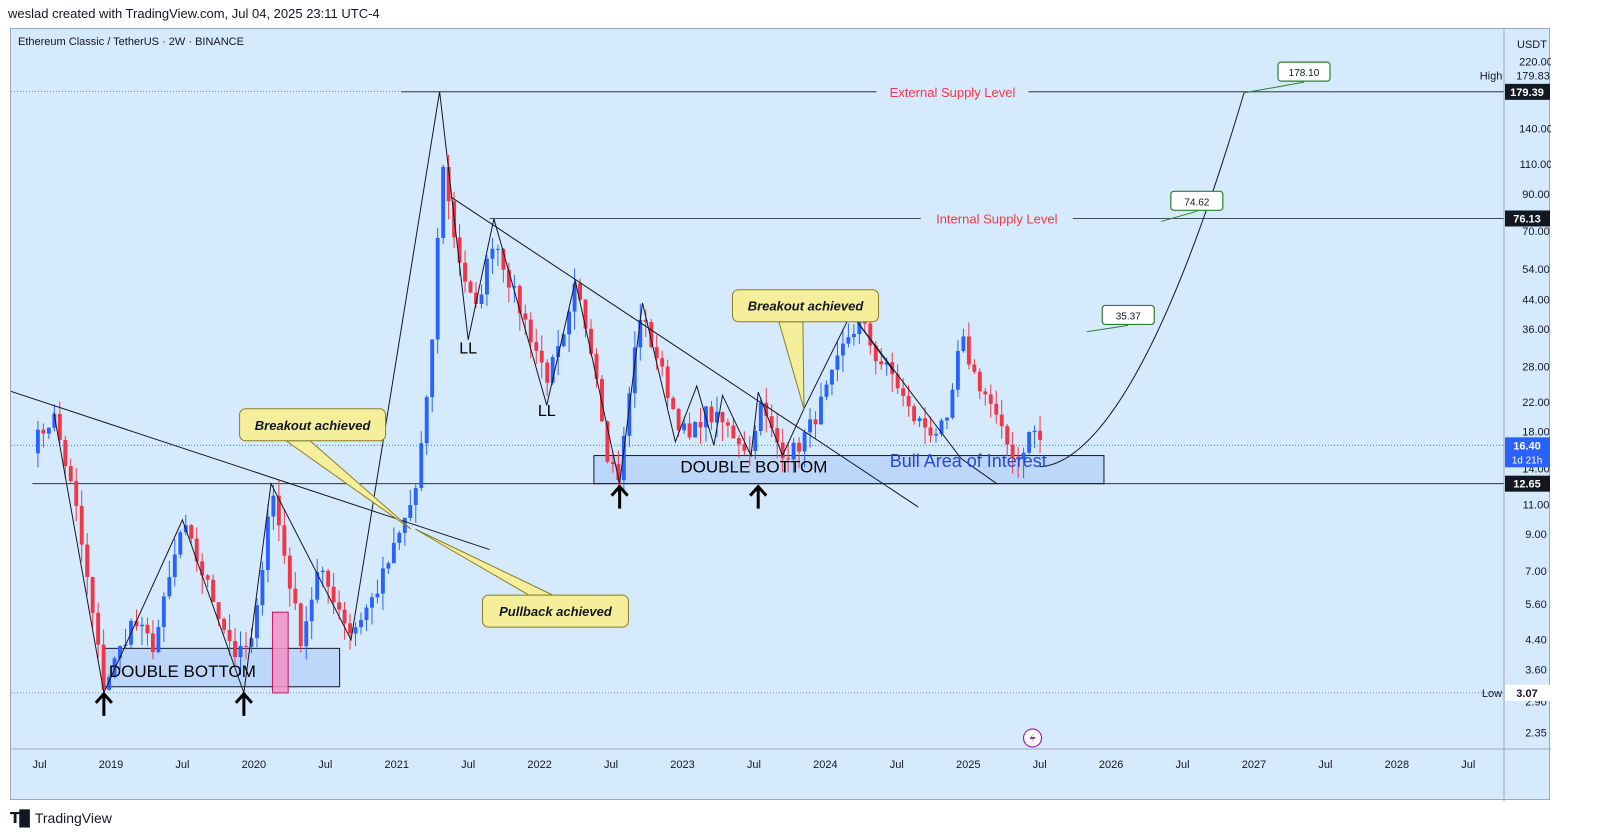  I want to click on footer: 𝗧█ TradingView, so click(61, 818).